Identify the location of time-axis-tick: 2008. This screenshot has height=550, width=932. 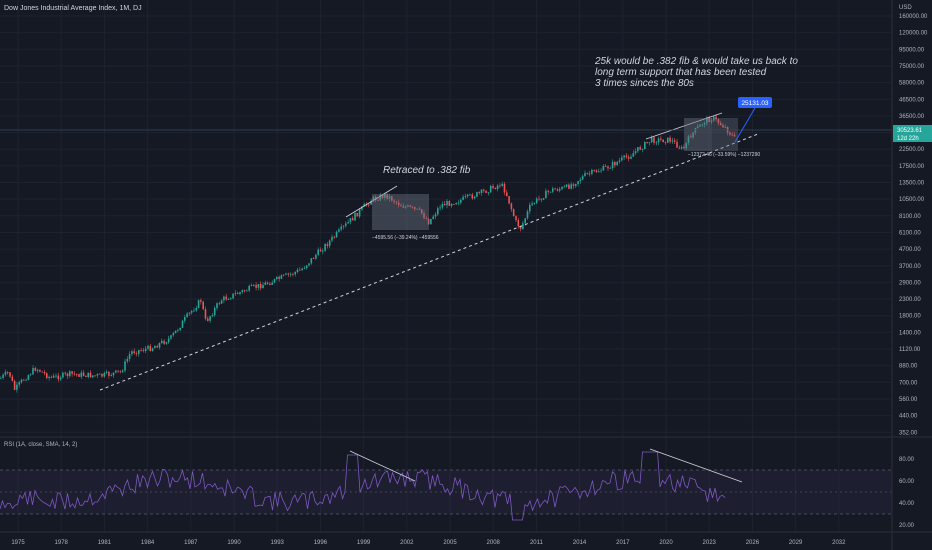
(494, 543).